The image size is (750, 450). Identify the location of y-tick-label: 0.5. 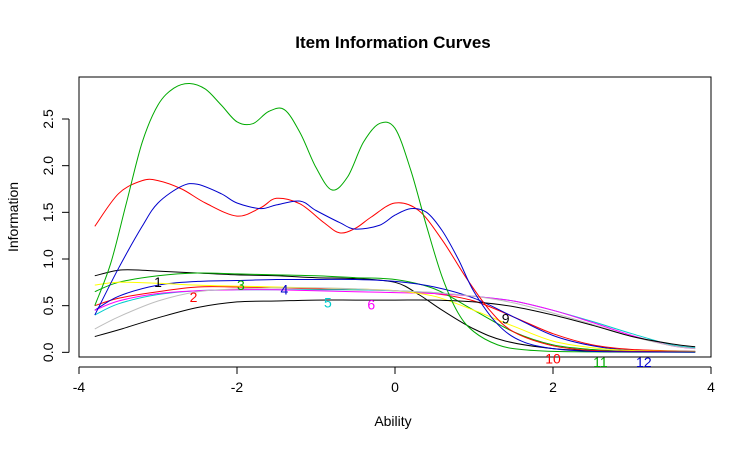
(48, 306).